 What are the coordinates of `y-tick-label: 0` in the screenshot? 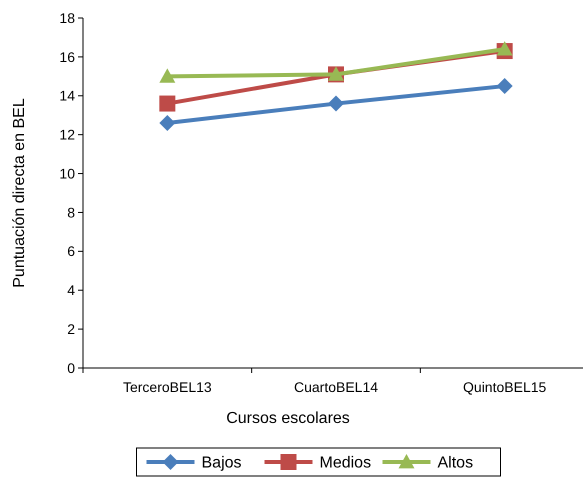 It's located at (71, 368).